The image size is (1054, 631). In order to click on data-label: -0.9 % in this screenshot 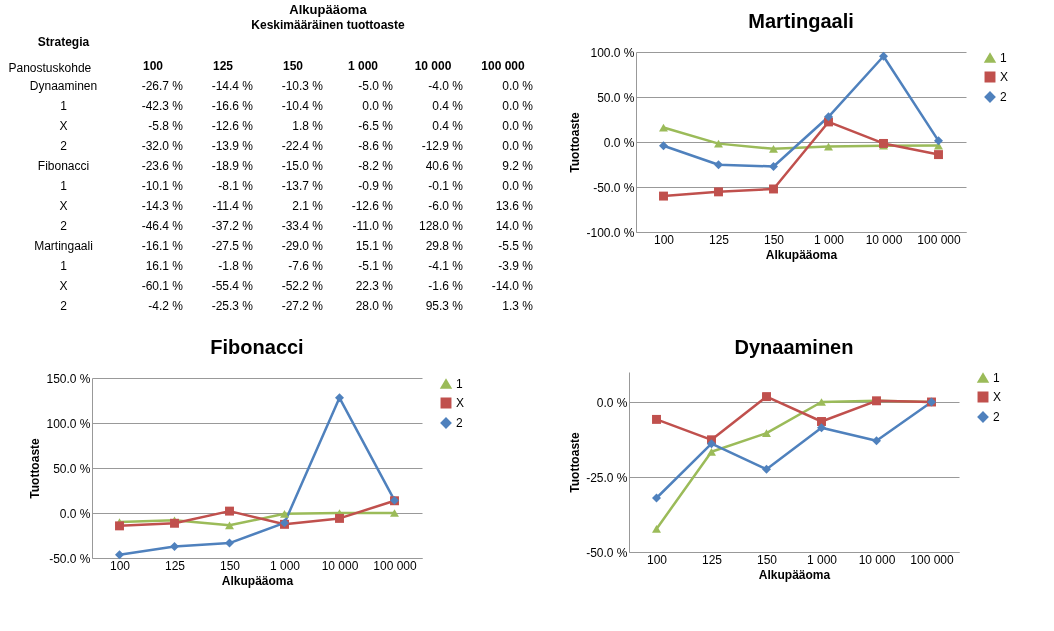, I will do `click(376, 186)`.